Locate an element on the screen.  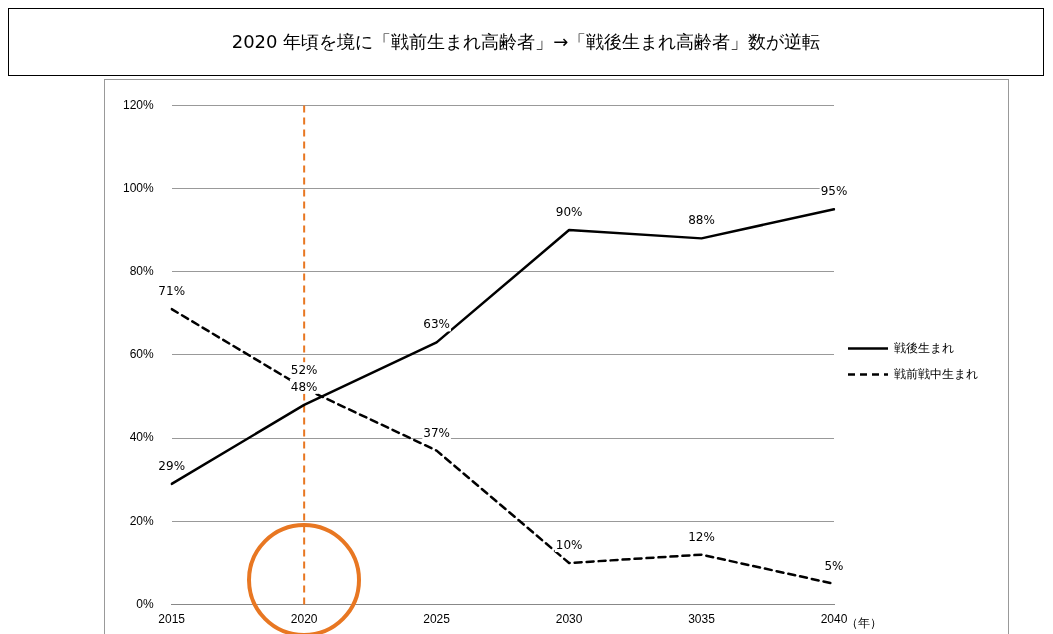
y-tick-label: 20% is located at coordinates (142, 520).